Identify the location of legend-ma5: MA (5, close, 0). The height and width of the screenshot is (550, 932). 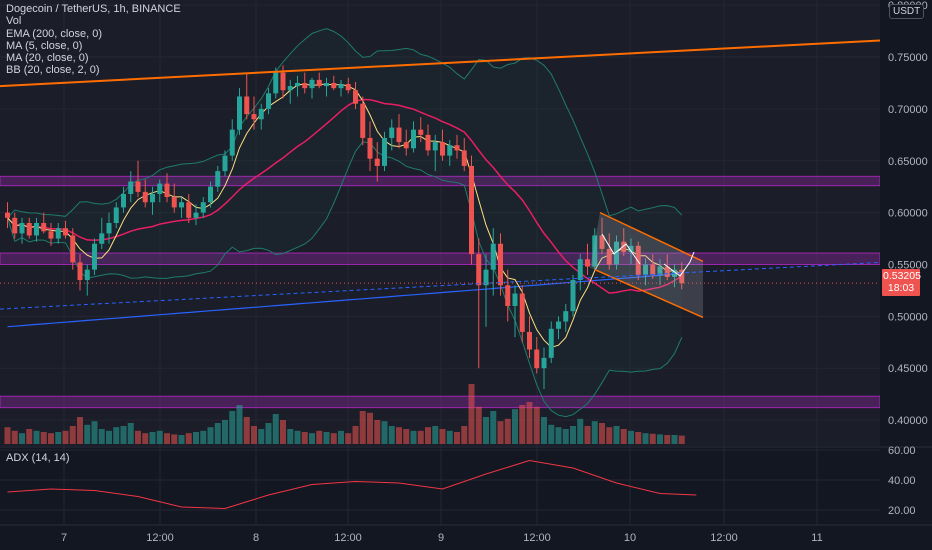
(44, 45).